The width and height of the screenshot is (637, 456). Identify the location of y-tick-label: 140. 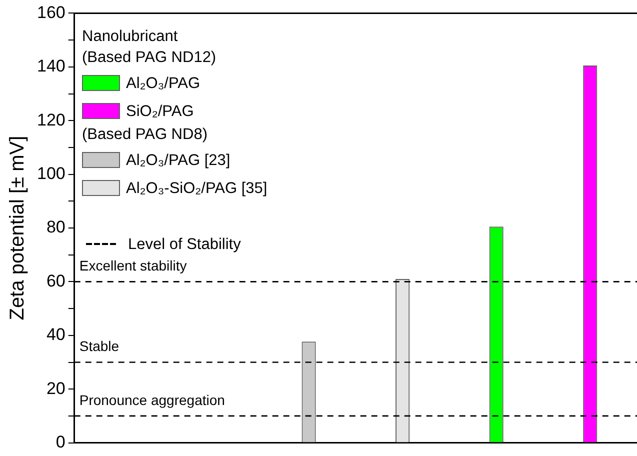
(51, 66).